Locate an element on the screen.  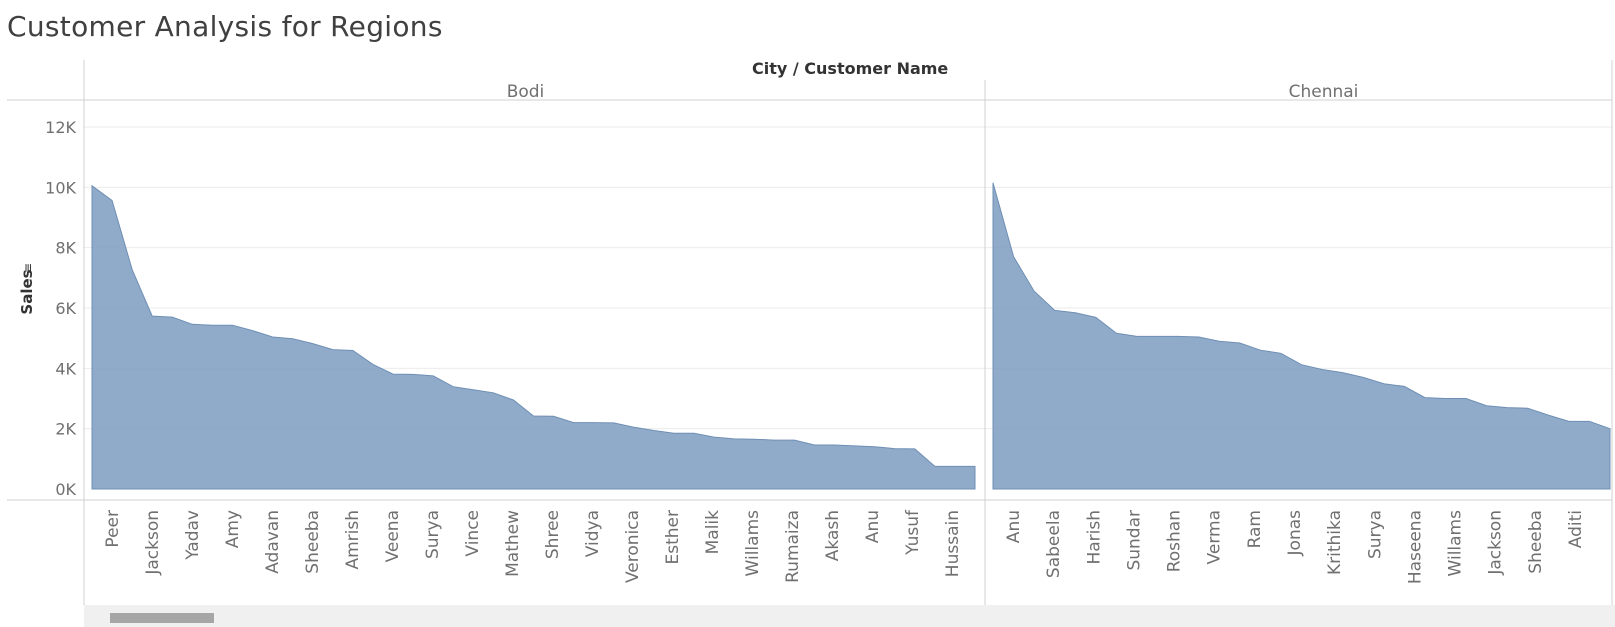
y-tick-label: 8K is located at coordinates (65, 248).